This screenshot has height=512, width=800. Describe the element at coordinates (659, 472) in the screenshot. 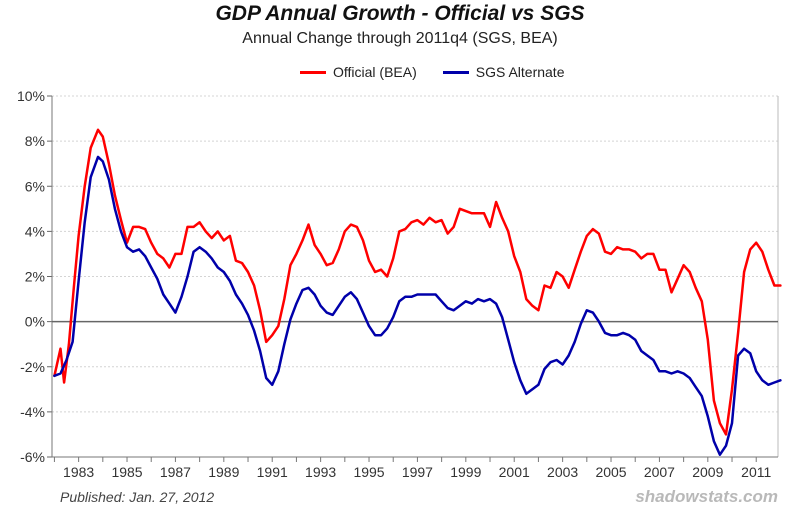

I see `x-tick-label: 2007` at that location.